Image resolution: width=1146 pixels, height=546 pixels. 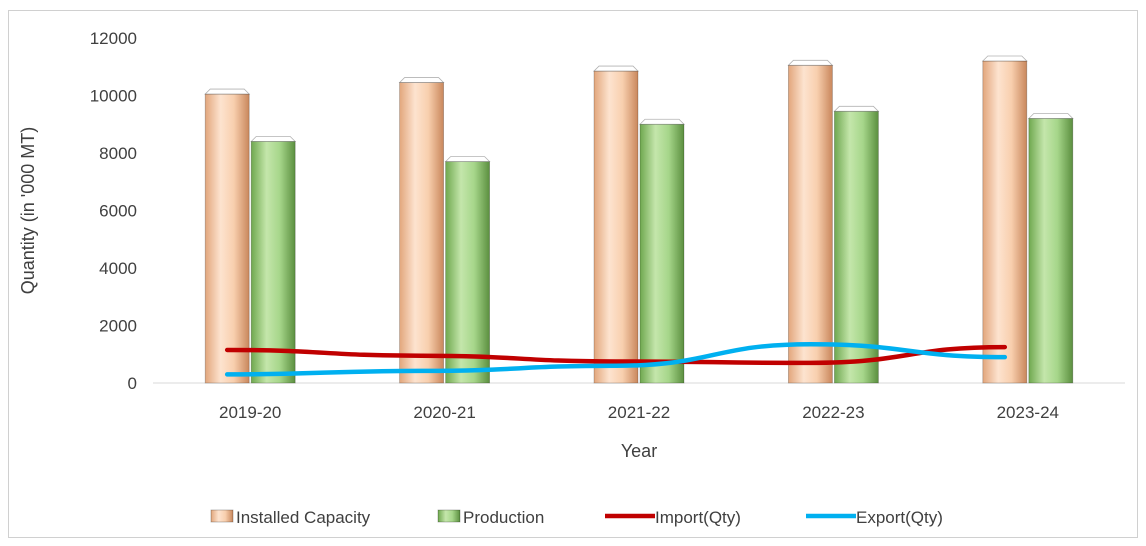 I want to click on line-import-qty-, so click(x=616, y=355).